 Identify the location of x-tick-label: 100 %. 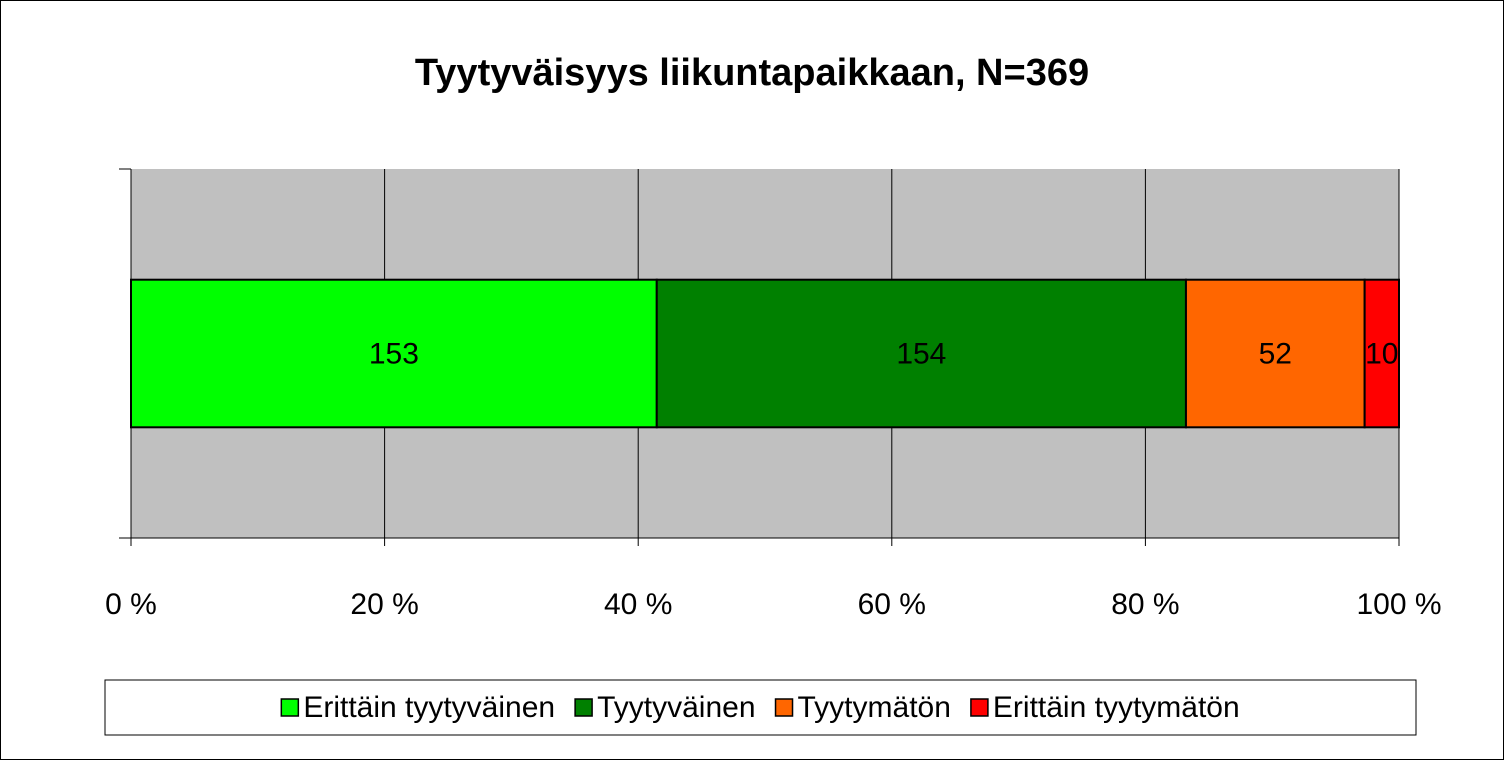
(1398, 604).